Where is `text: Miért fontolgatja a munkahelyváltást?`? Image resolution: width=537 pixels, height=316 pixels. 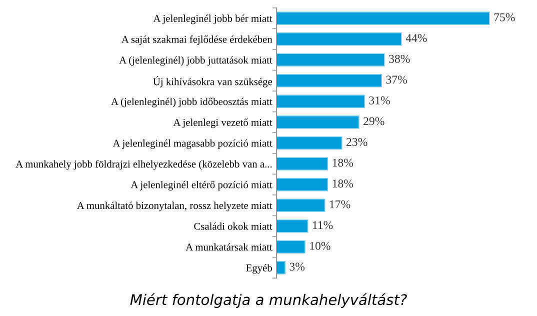 text: Miért fontolgatja a munkahelyváltást? is located at coordinates (268, 300).